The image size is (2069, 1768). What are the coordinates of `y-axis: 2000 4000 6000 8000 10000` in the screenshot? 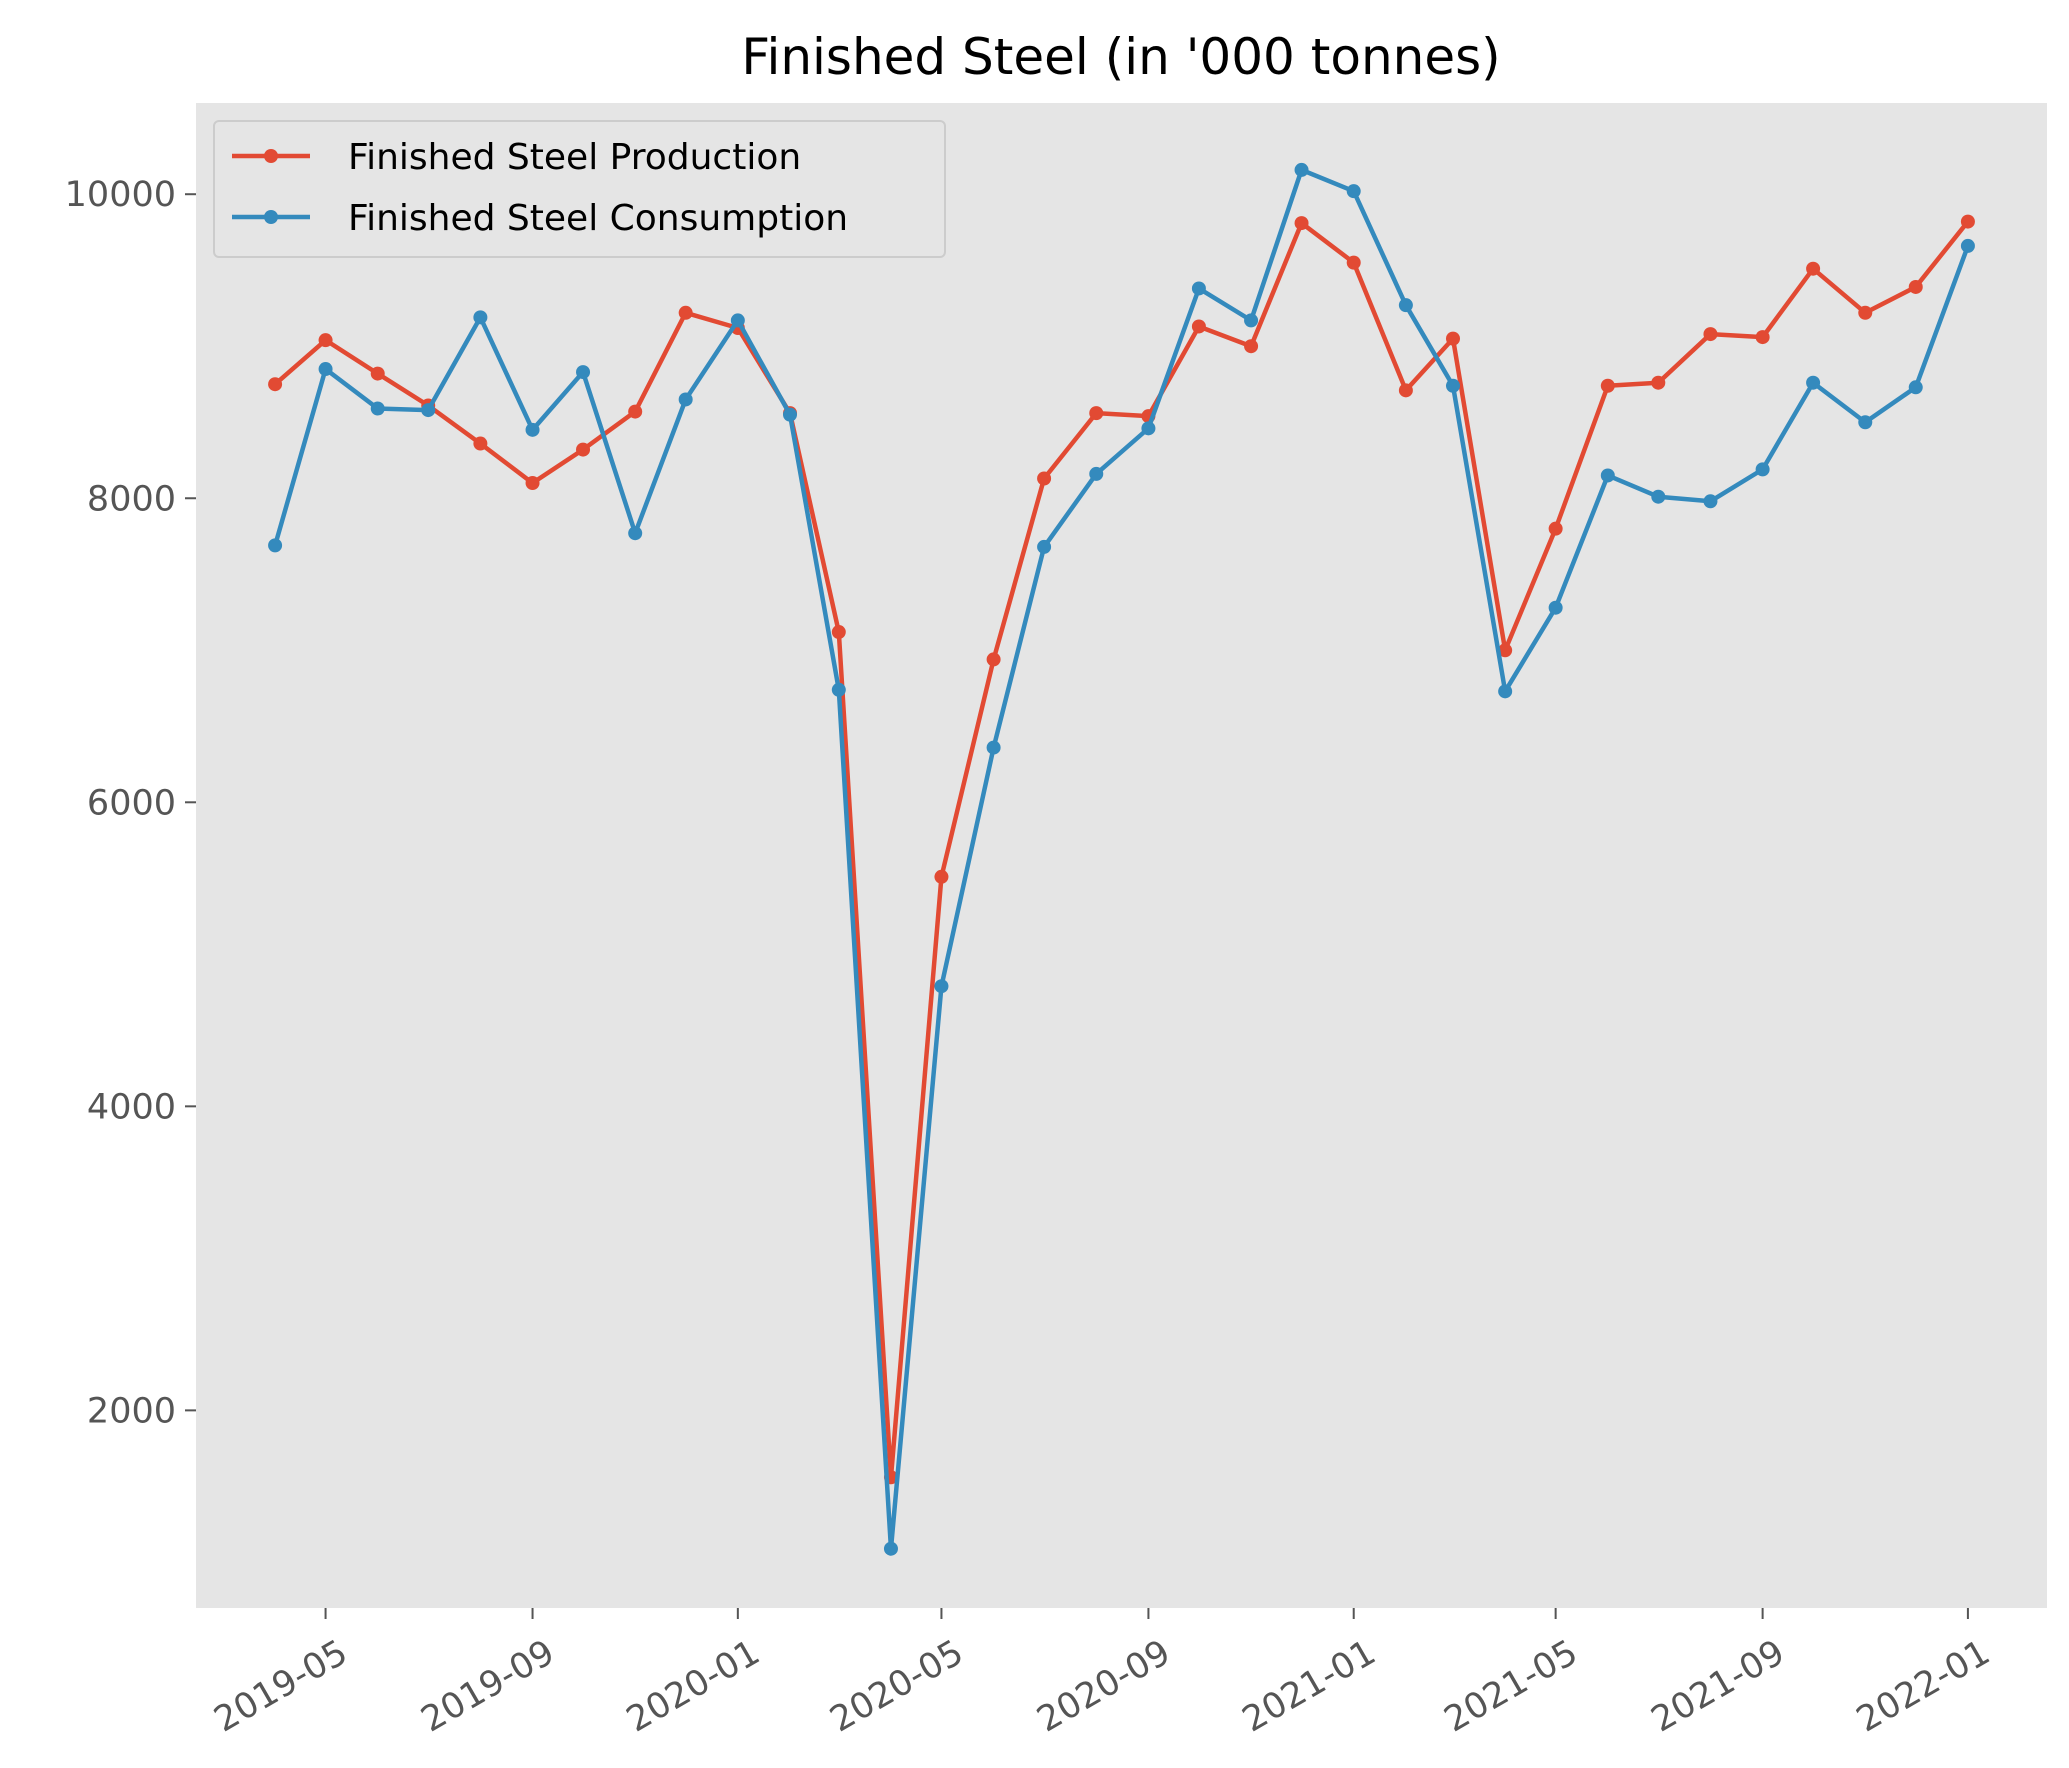 It's located at (130, 803).